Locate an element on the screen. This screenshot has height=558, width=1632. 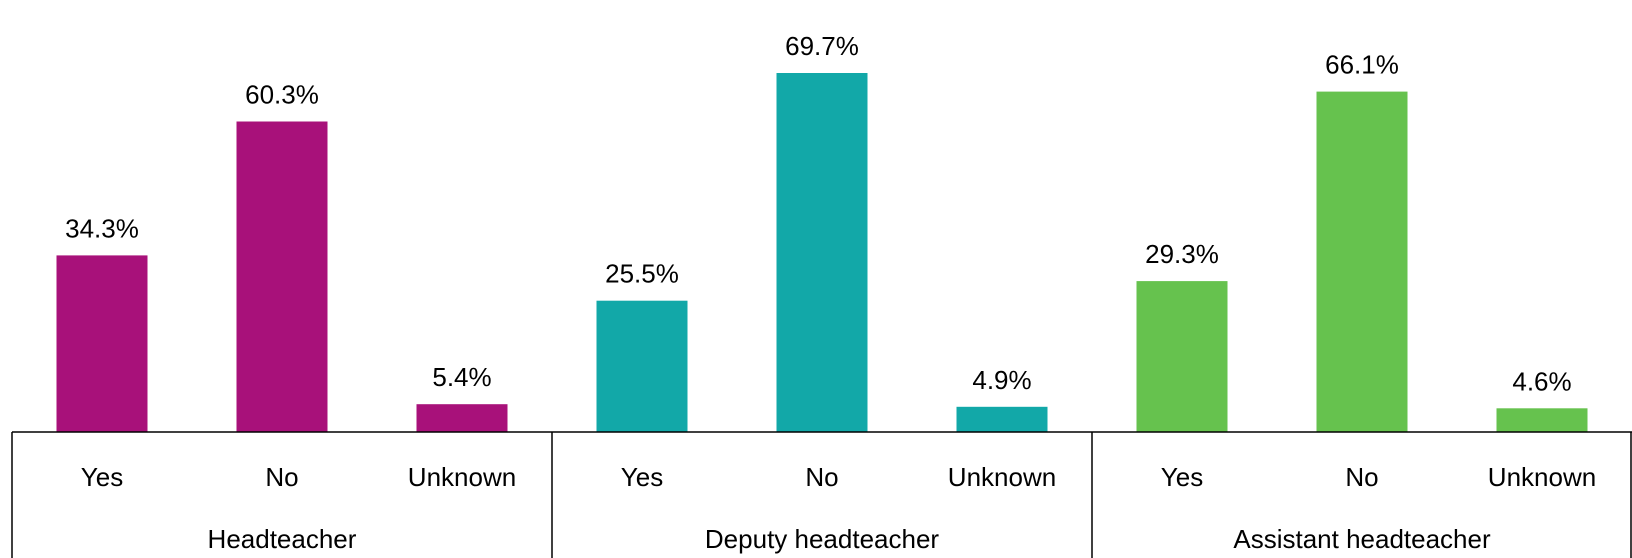
data-label: 29.3% is located at coordinates (1182, 254).